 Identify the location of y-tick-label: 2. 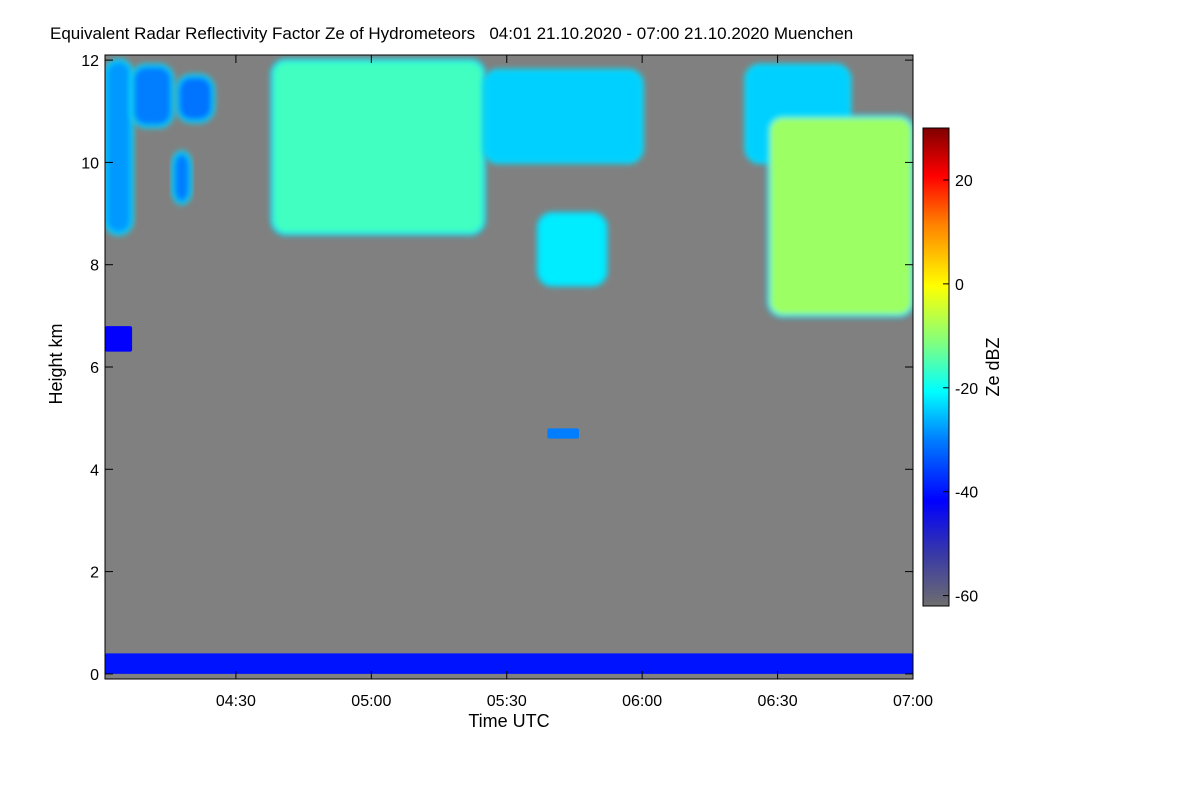
(94, 573).